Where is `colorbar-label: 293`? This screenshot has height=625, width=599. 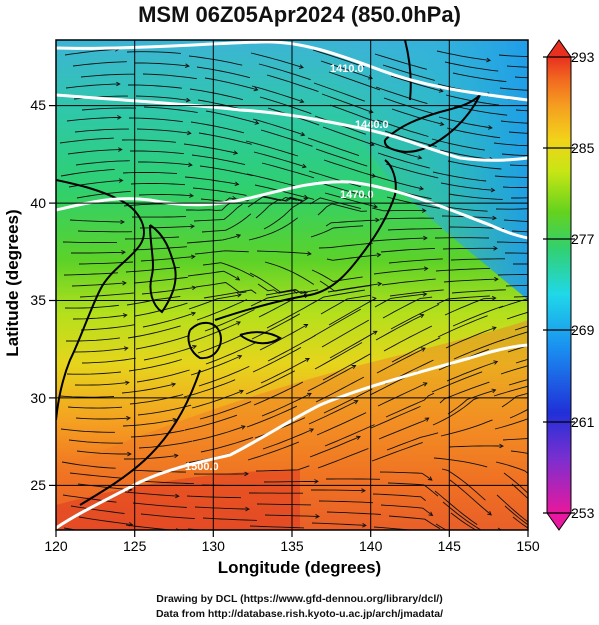 colorbar-label: 293 is located at coordinates (583, 57).